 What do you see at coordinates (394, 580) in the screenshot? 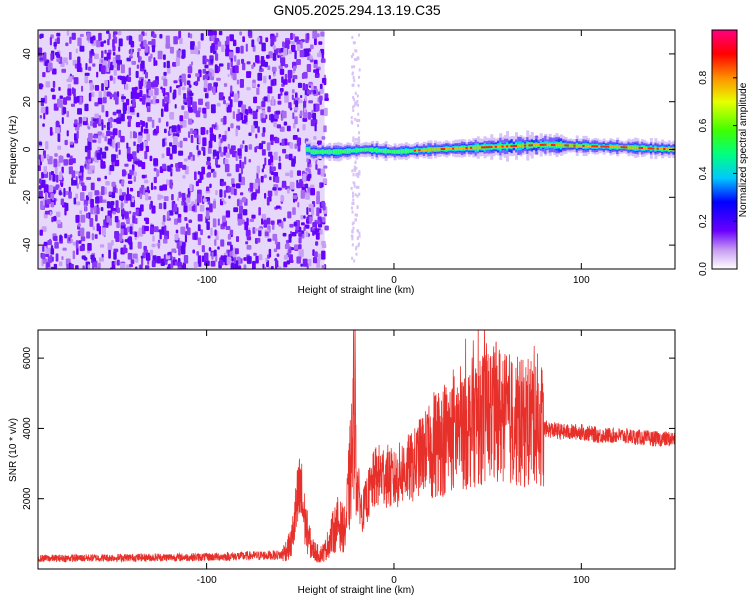
I see `snr-xtick-label: 0` at bounding box center [394, 580].